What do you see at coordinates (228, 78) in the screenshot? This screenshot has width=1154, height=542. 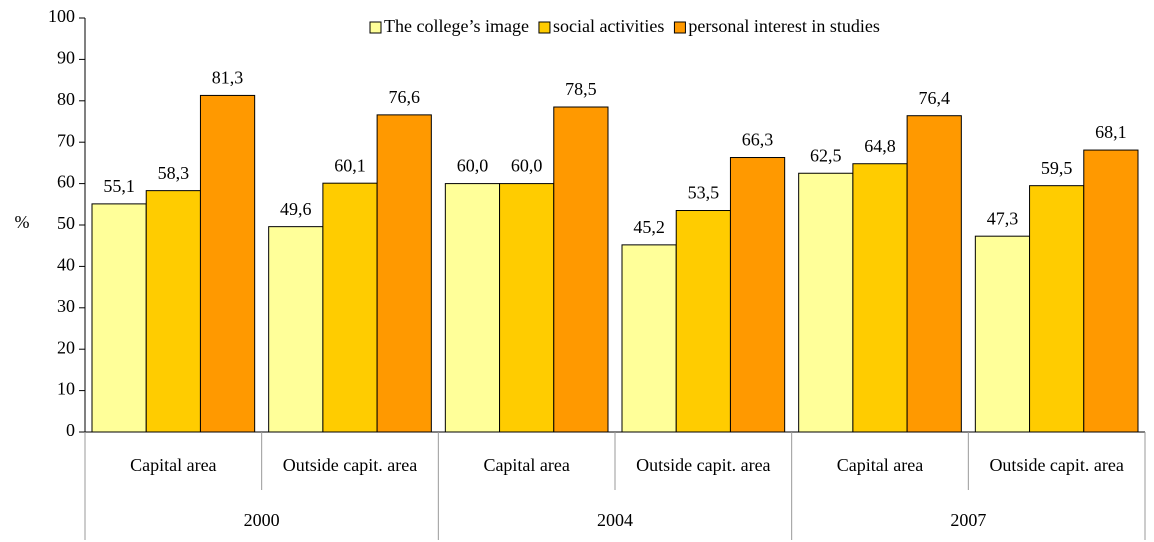 I see `value-label: 81,3` at bounding box center [228, 78].